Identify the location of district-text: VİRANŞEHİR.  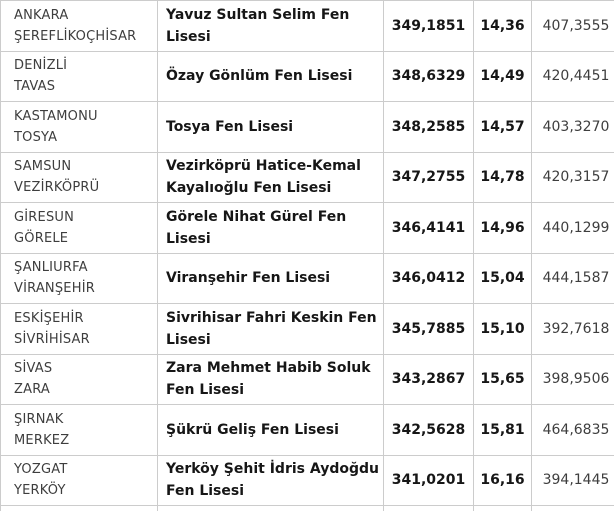
(54, 289).